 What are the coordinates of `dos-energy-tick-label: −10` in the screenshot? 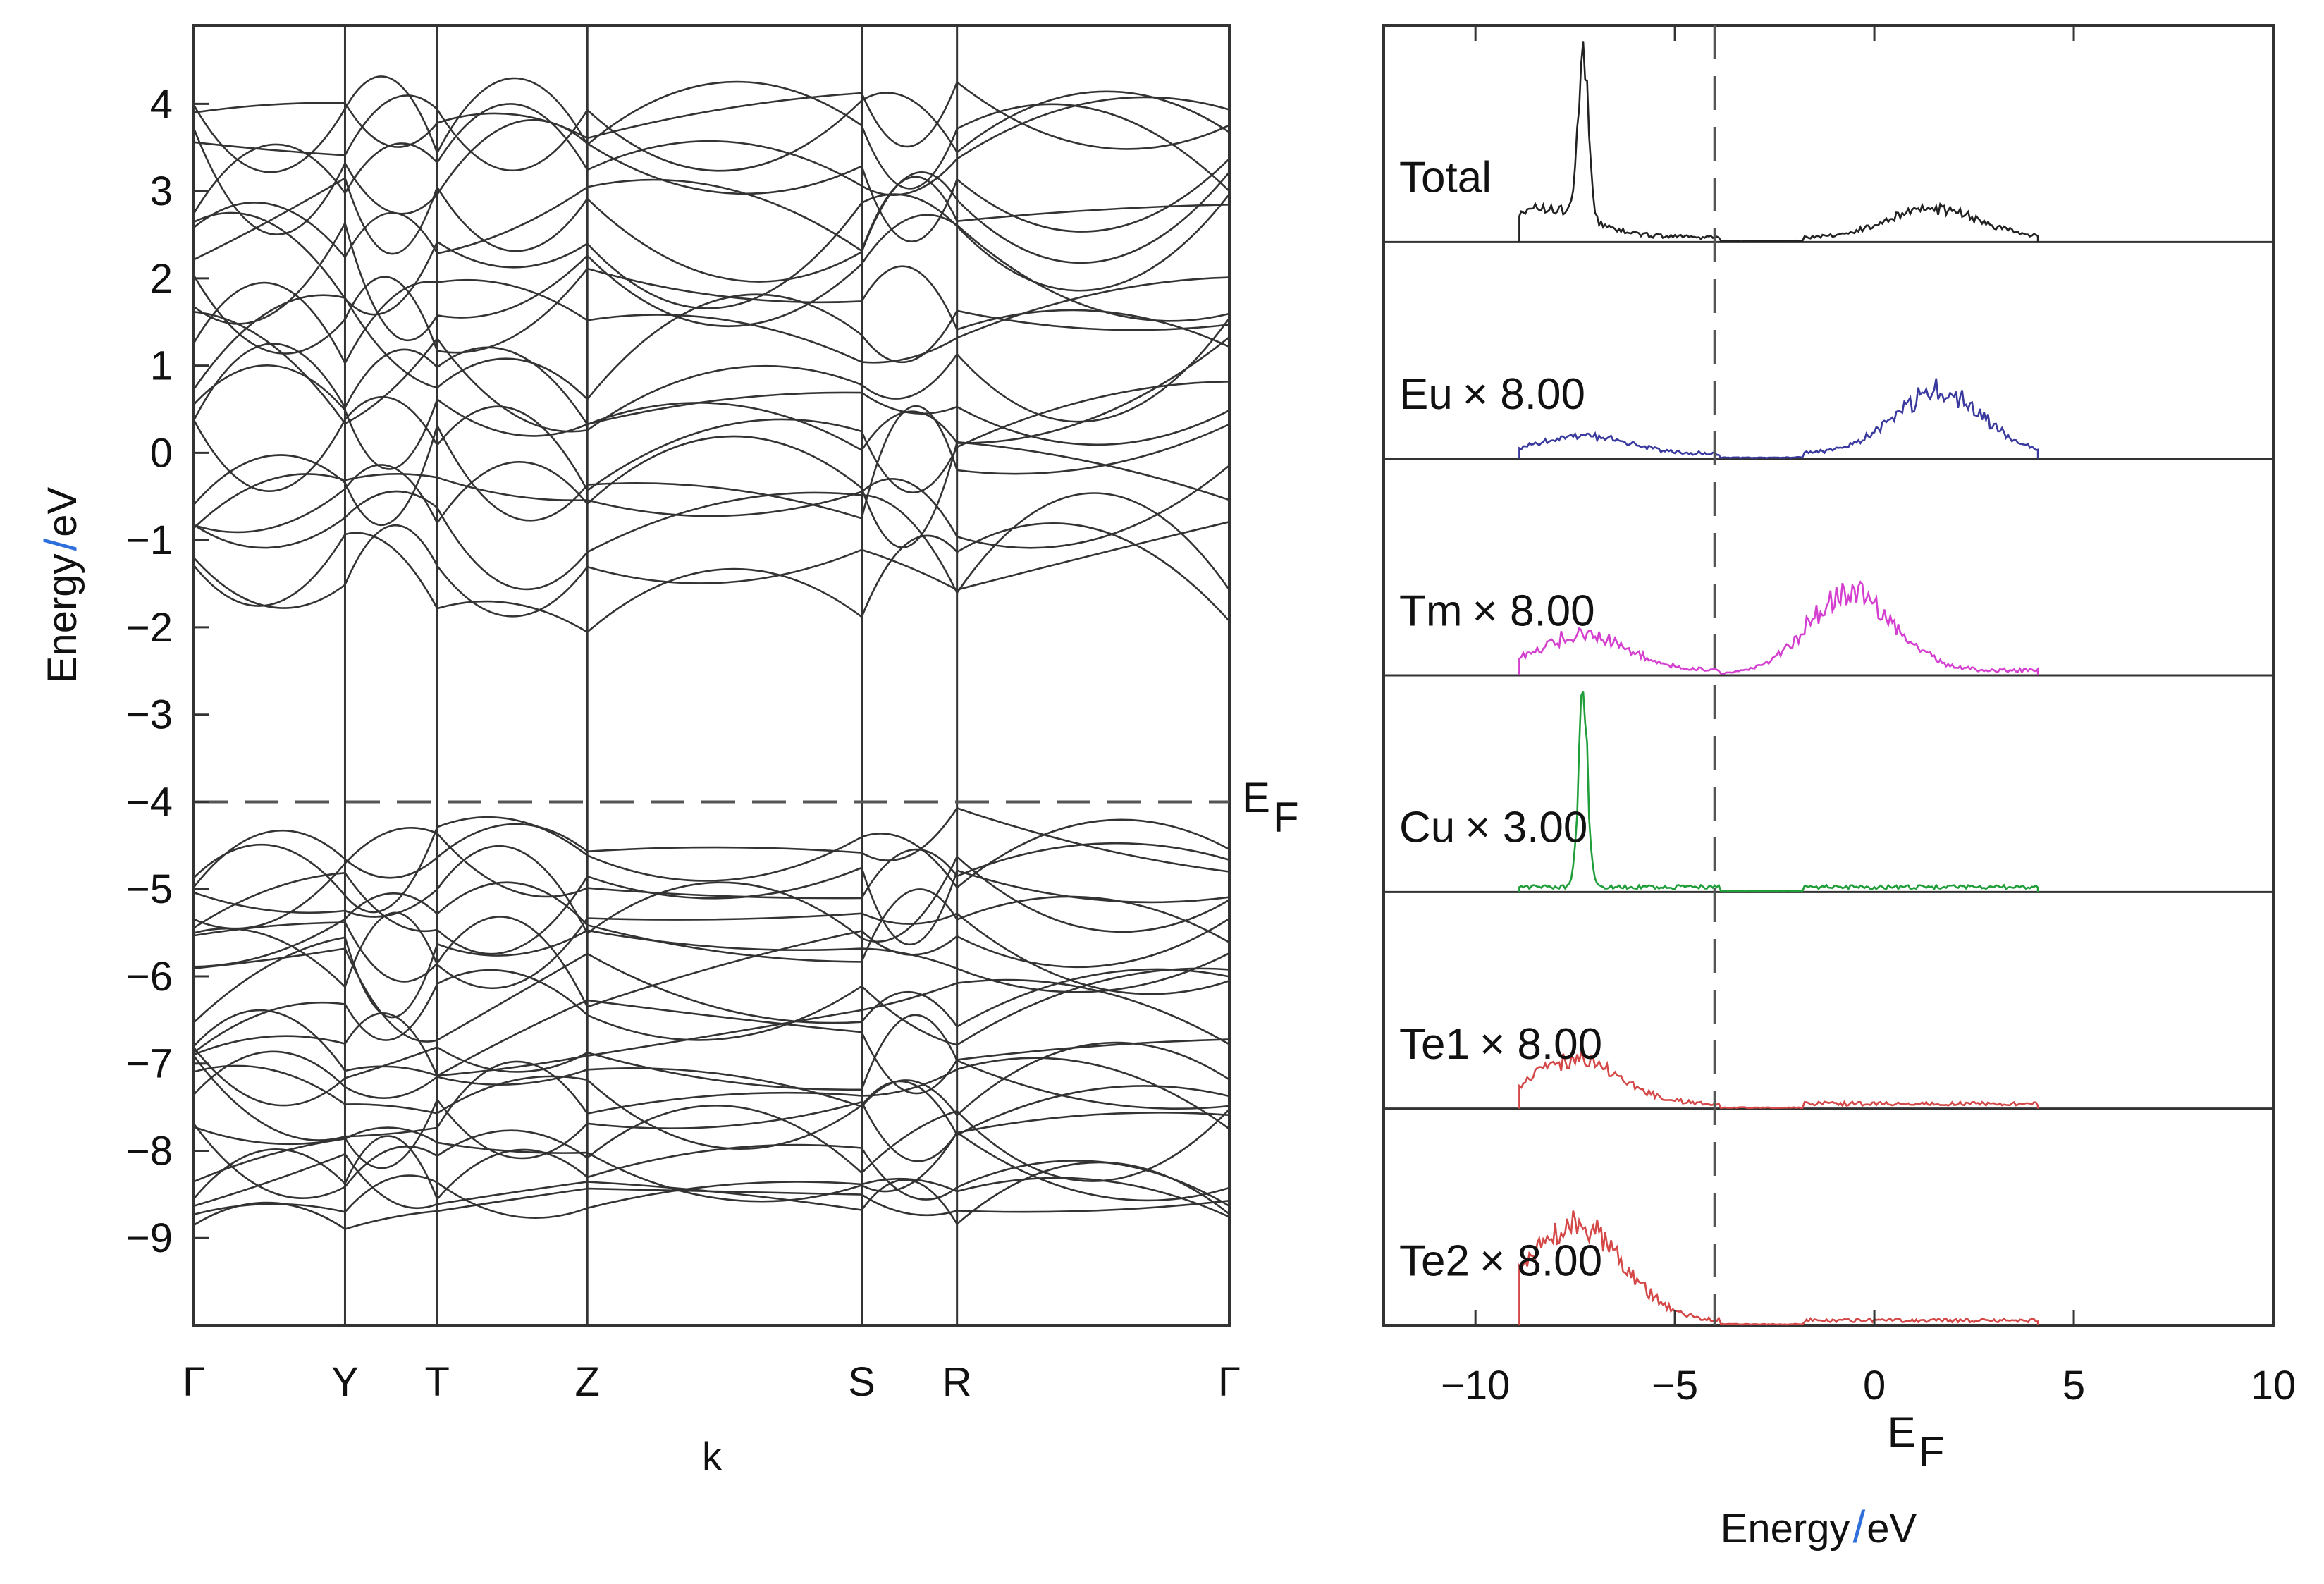 It's located at (1475, 1385).